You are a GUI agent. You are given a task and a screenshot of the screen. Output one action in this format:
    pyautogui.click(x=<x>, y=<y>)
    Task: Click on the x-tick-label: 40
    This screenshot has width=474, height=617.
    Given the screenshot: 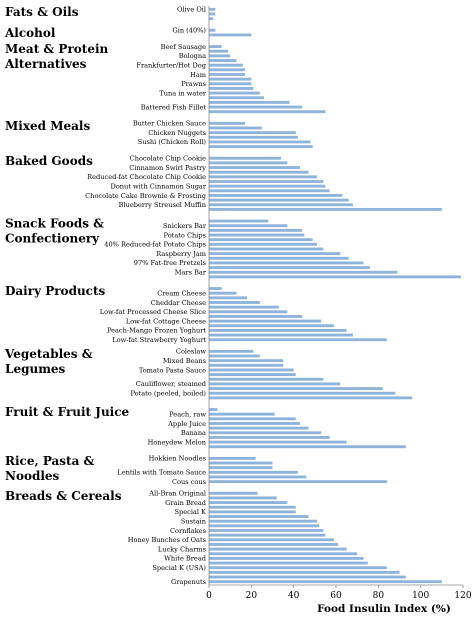 What is the action you would take?
    pyautogui.click(x=294, y=596)
    